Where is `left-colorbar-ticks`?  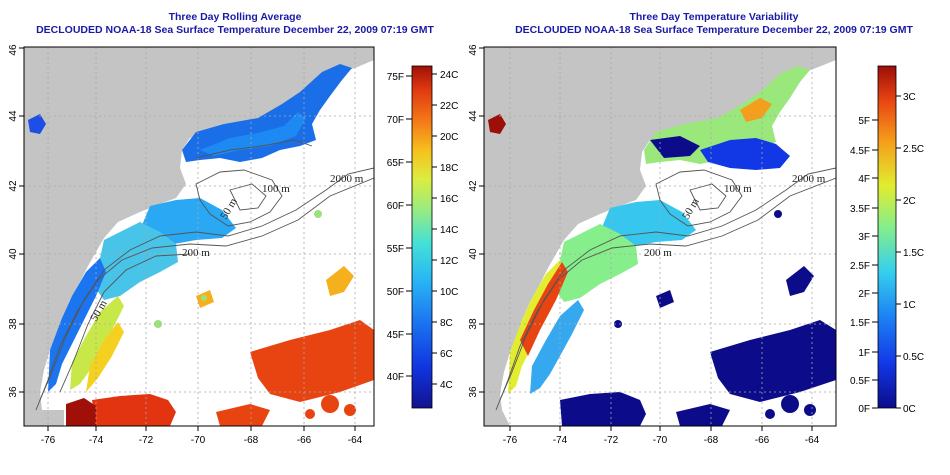 left-colorbar-ticks is located at coordinates (421, 229).